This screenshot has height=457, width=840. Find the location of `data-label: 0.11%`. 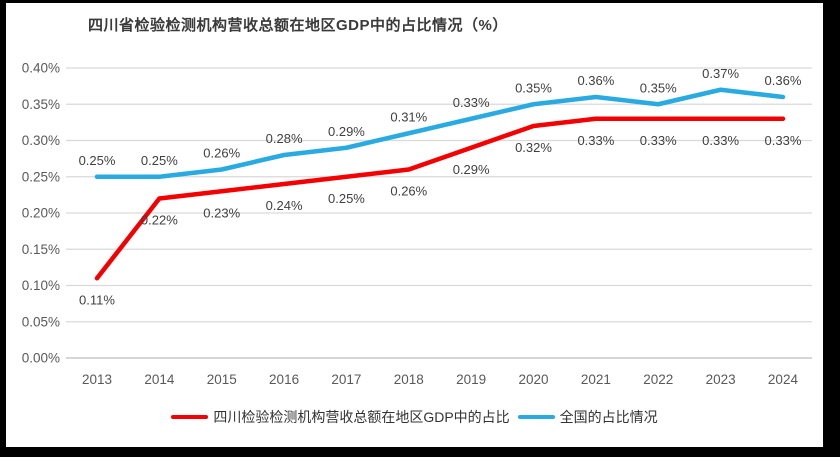

data-label: 0.11% is located at coordinates (97, 299).